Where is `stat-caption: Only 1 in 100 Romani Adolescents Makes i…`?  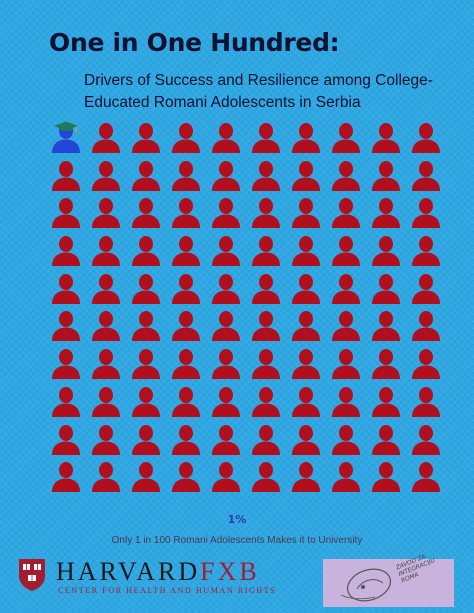 stat-caption: Only 1 in 100 Romani Adolescents Makes i… is located at coordinates (237, 540).